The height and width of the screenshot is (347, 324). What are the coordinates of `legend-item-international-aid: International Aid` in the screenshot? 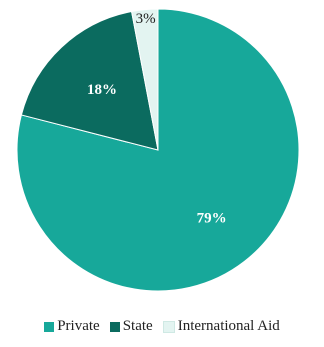 It's located at (221, 326).